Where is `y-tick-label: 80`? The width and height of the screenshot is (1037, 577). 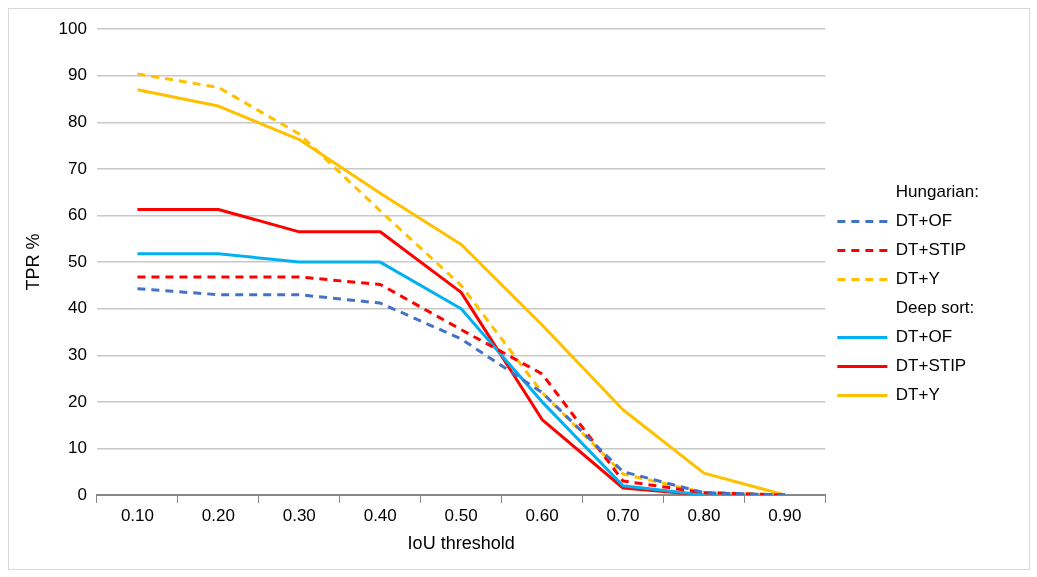
y-tick-label: 80 is located at coordinates (77, 122).